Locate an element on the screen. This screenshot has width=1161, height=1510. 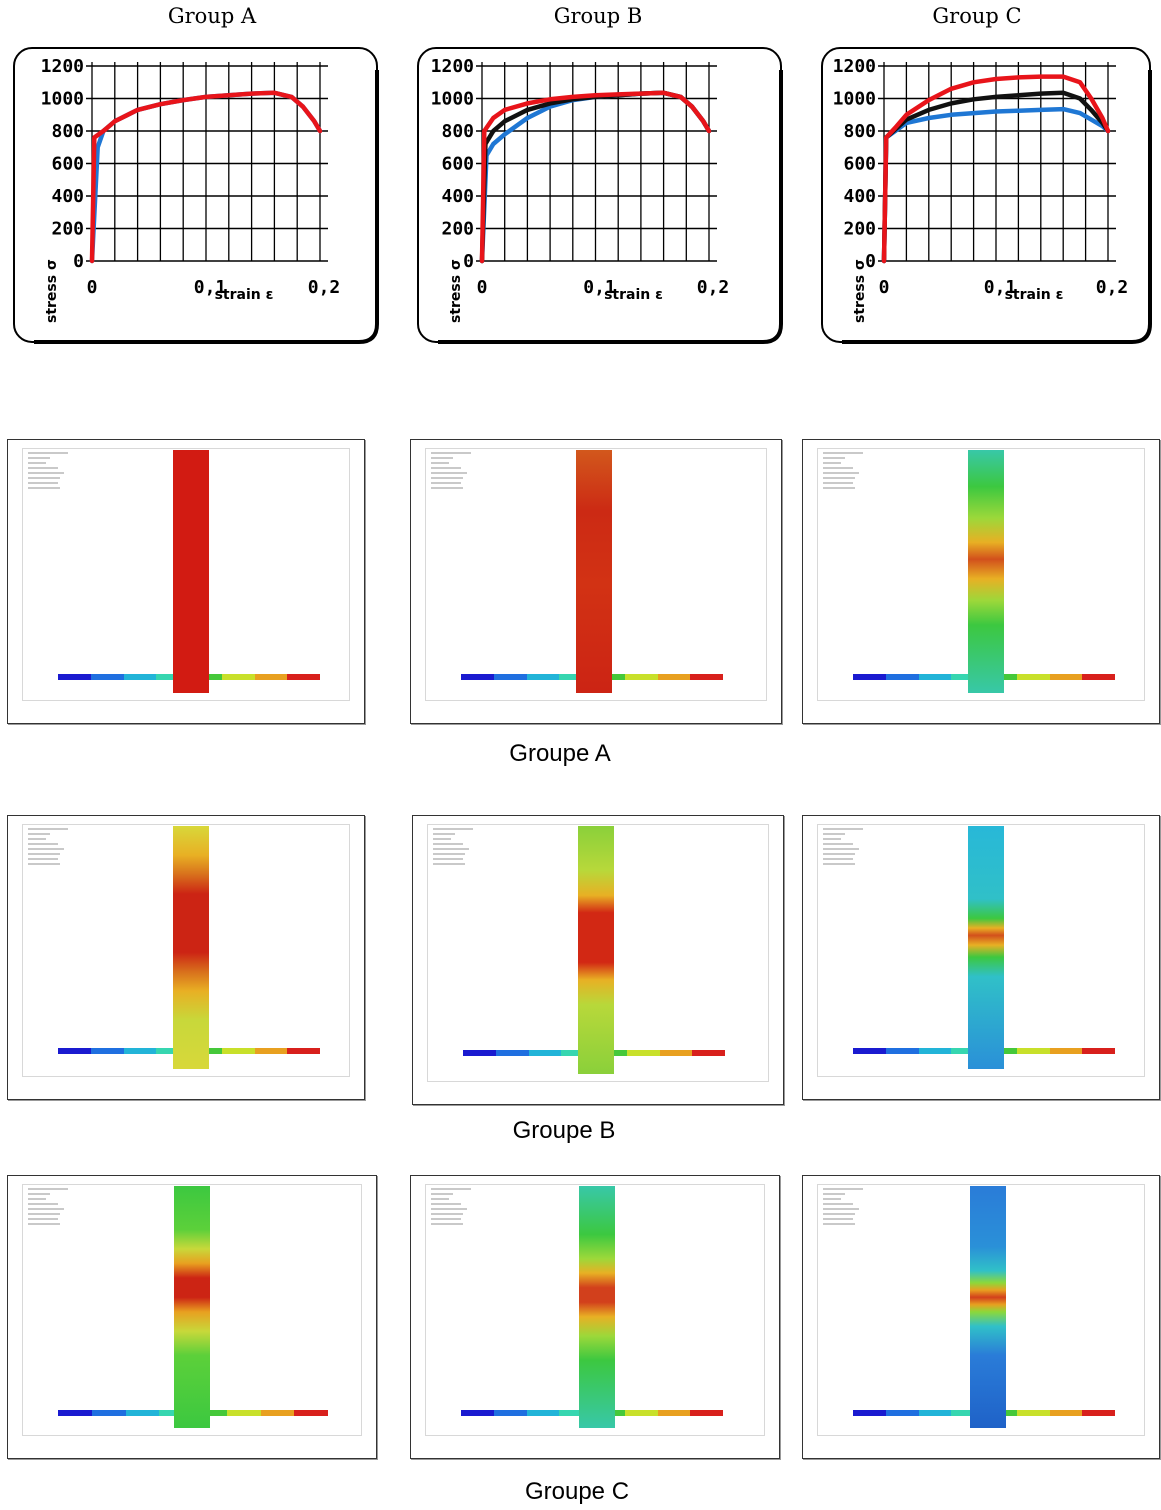
fem-panel-c2 is located at coordinates (595, 1317).